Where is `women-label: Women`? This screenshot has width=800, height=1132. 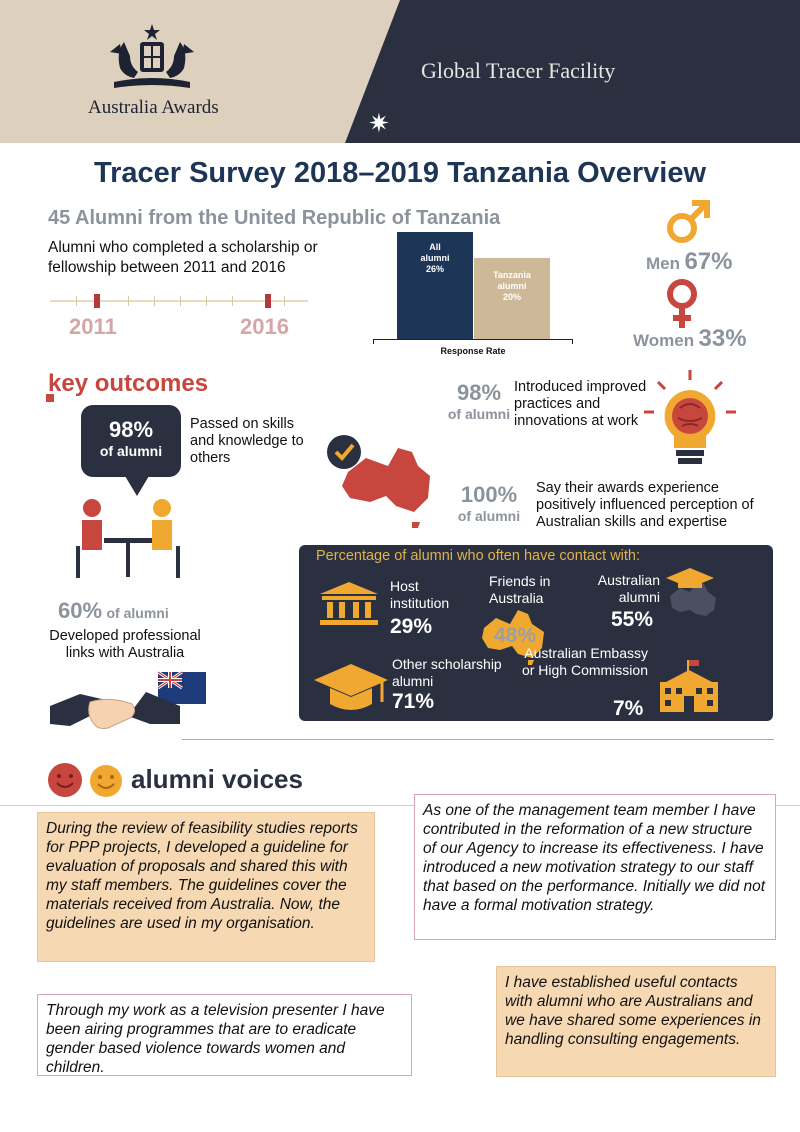
women-label: Women is located at coordinates (664, 340).